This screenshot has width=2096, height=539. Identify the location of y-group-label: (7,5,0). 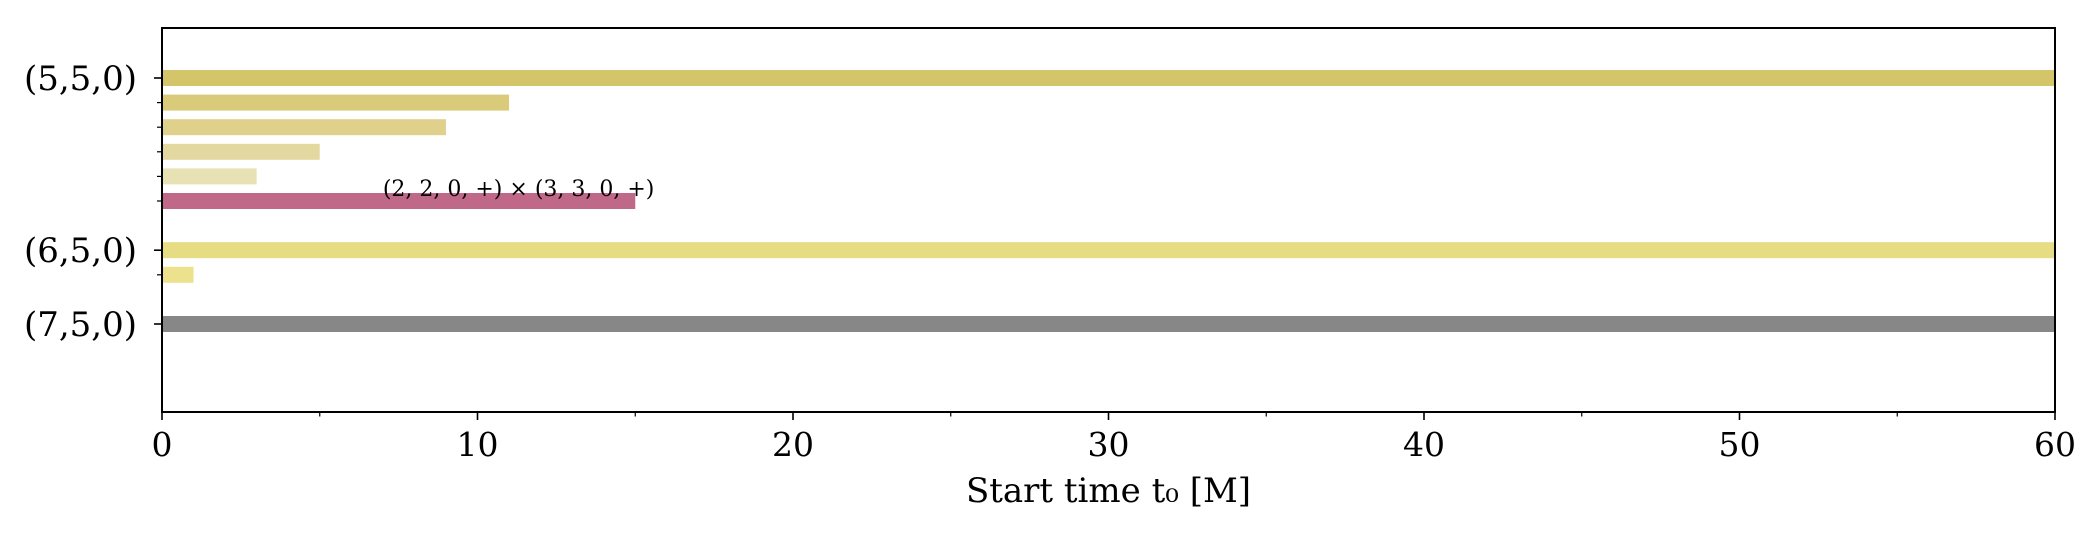
(80, 325).